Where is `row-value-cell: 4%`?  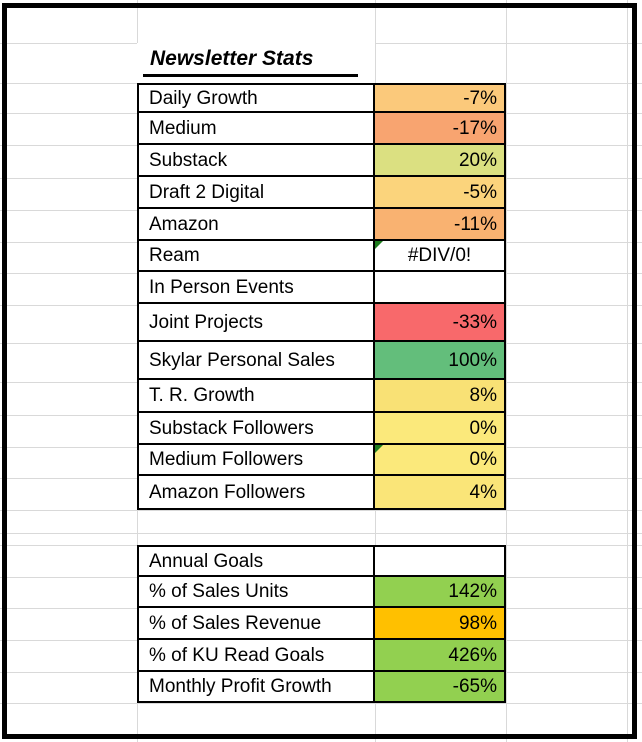
row-value-cell: 4% is located at coordinates (439, 492).